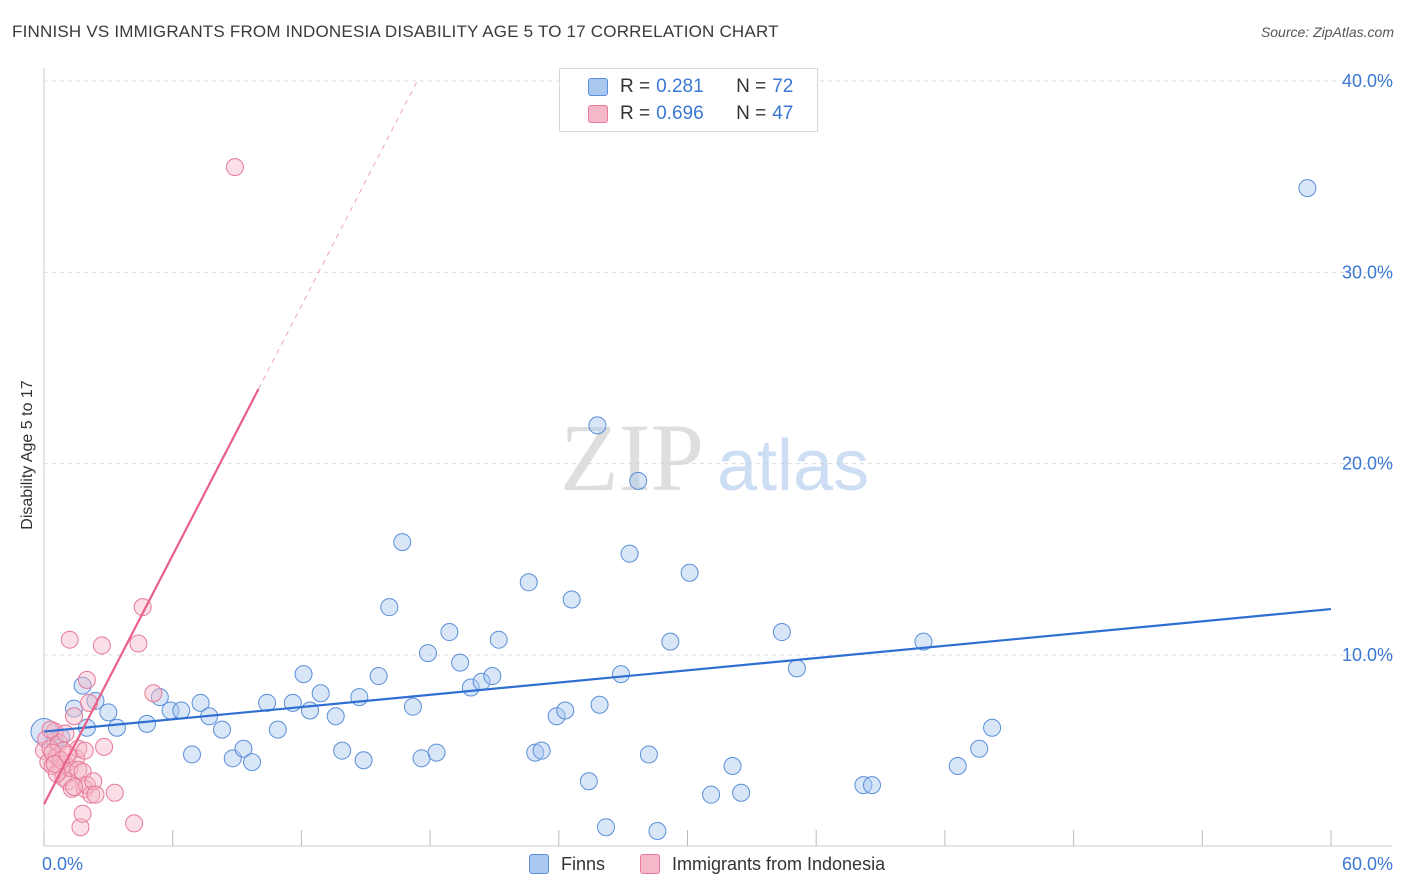 The image size is (1406, 892). I want to click on bottom-legend-finns: Finns, so click(567, 864).